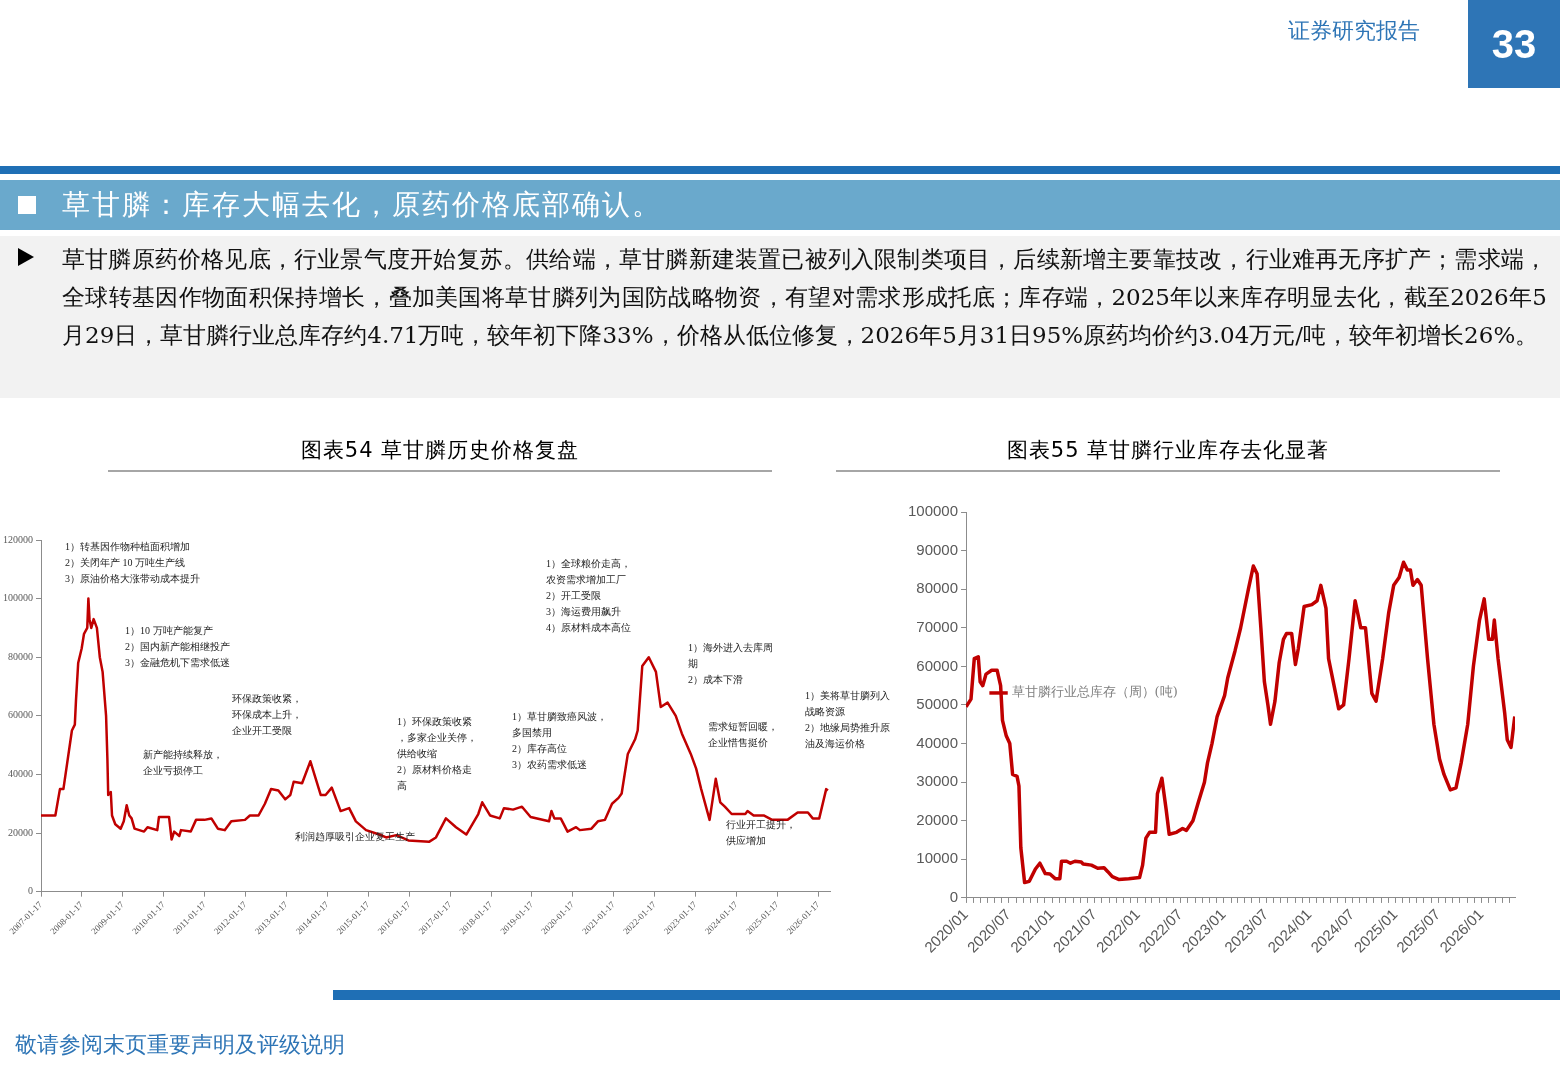  What do you see at coordinates (177, 646) in the screenshot?
I see `annotation: 1）10 万吨产能复产2）国内新产能相继投产3）金融危机下需求低迷` at bounding box center [177, 646].